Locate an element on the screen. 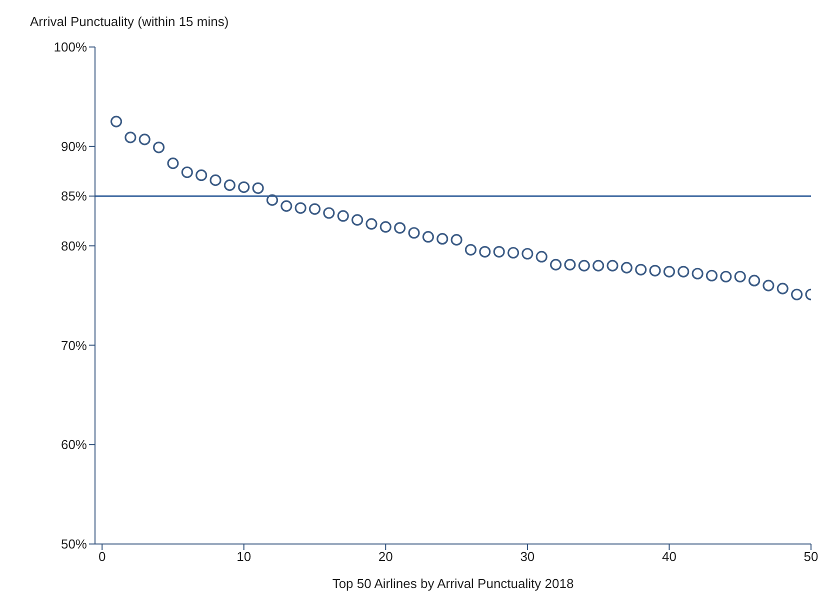 This screenshot has height=615, width=827. y-tick-label: 70% is located at coordinates (74, 345).